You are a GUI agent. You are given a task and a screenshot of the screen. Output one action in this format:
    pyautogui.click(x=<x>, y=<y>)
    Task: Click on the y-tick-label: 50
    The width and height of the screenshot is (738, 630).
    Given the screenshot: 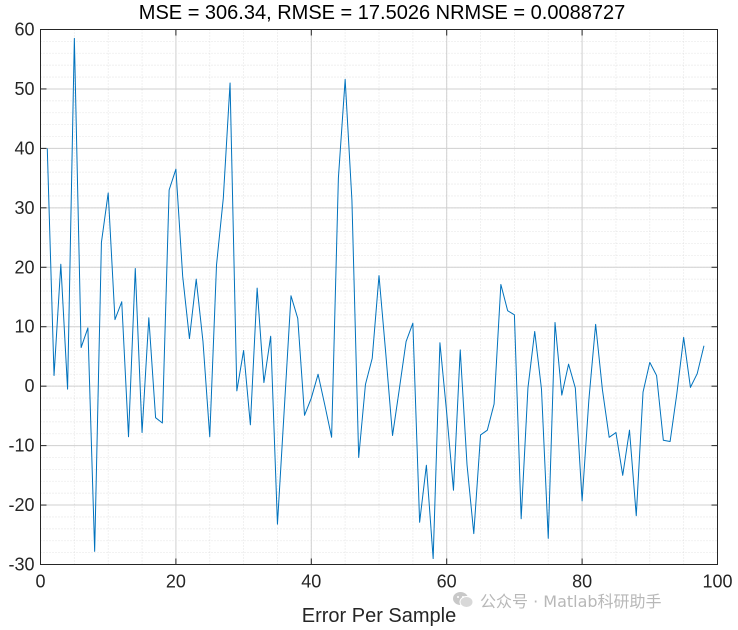 What is the action you would take?
    pyautogui.click(x=24, y=89)
    